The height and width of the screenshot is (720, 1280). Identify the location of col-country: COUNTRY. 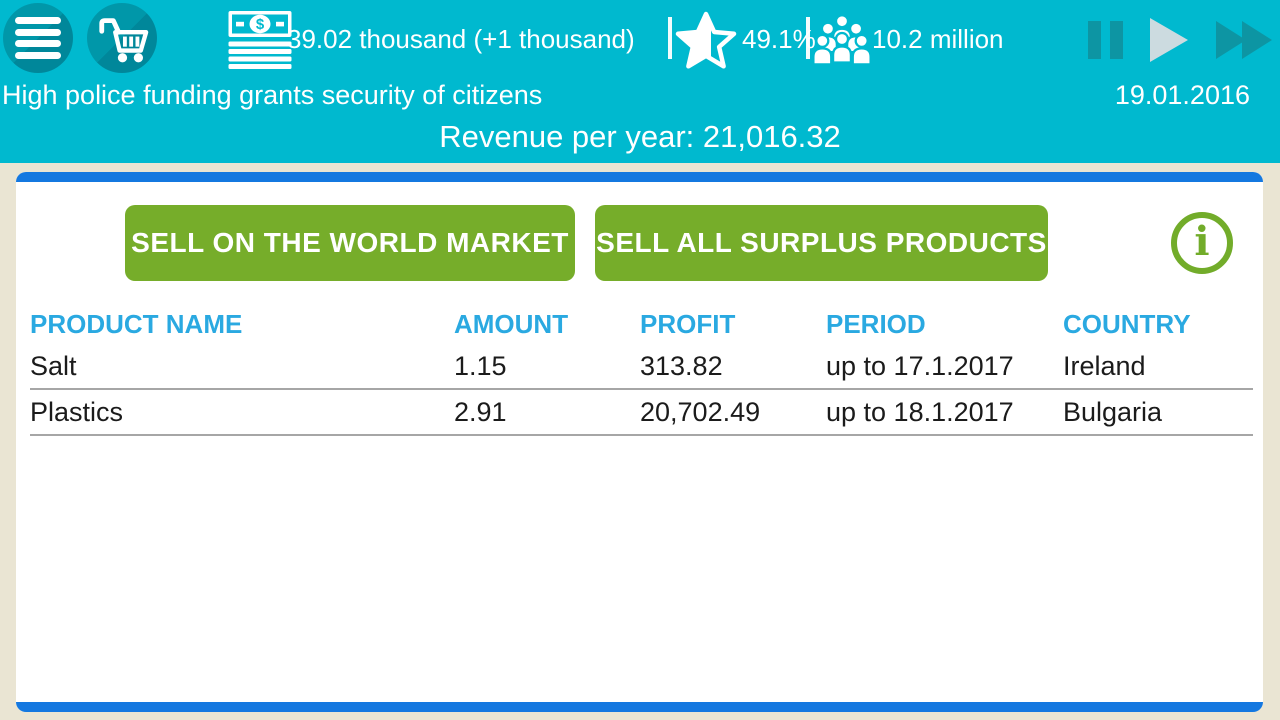
(1127, 323).